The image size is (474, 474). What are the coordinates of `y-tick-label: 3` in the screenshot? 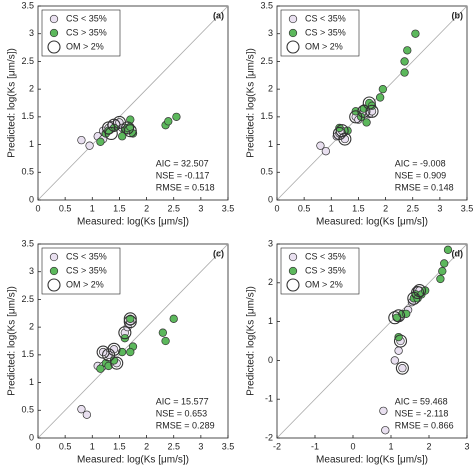 It's located at (31, 271).